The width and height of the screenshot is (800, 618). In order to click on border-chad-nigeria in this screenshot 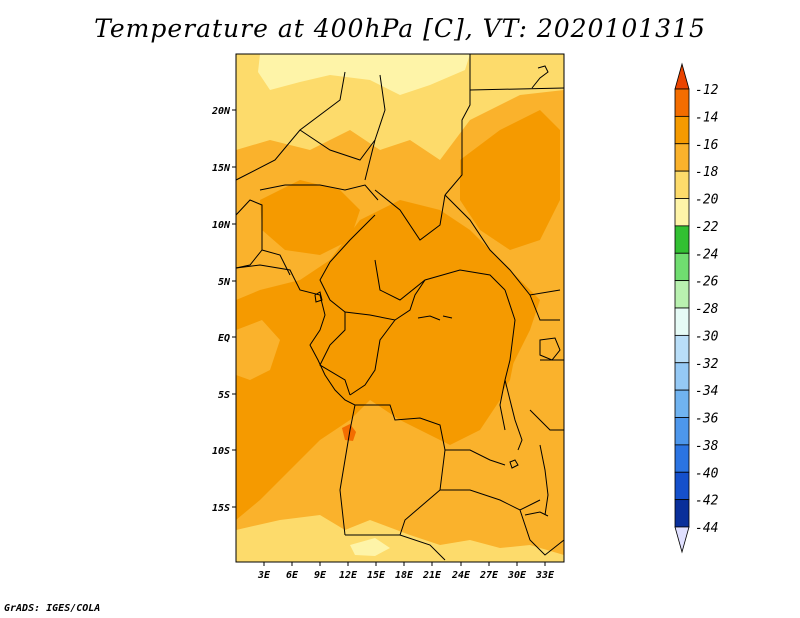, I will do `click(410, 215)`.